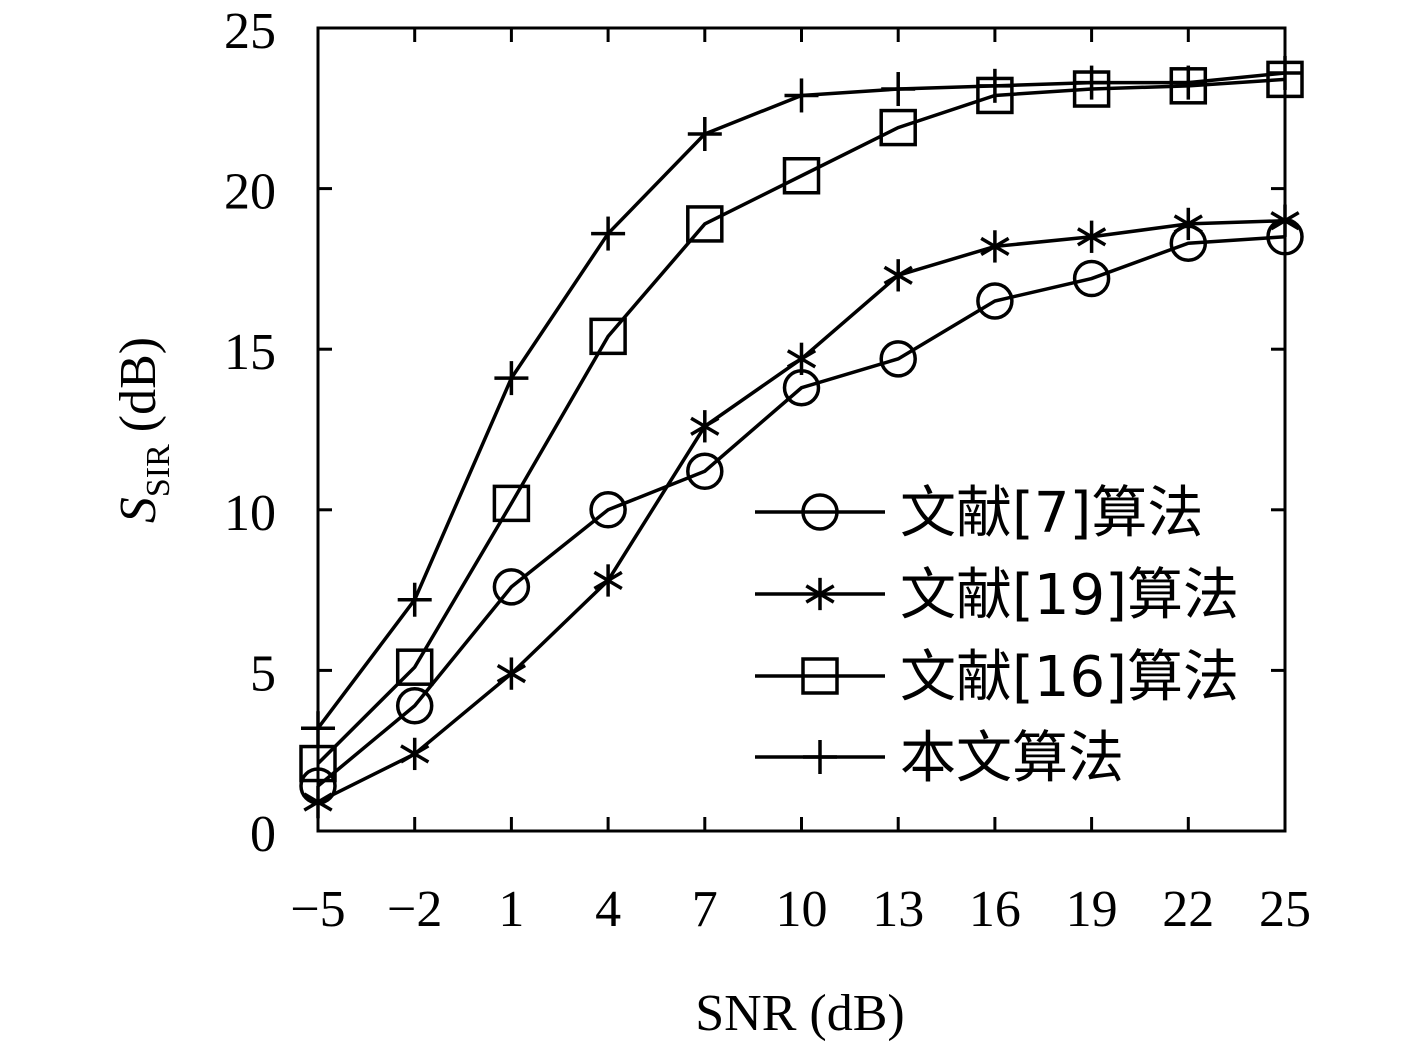 This screenshot has width=1417, height=1051. Describe the element at coordinates (1069, 677) in the screenshot. I see `legend-label: 文献[16]算法` at that location.